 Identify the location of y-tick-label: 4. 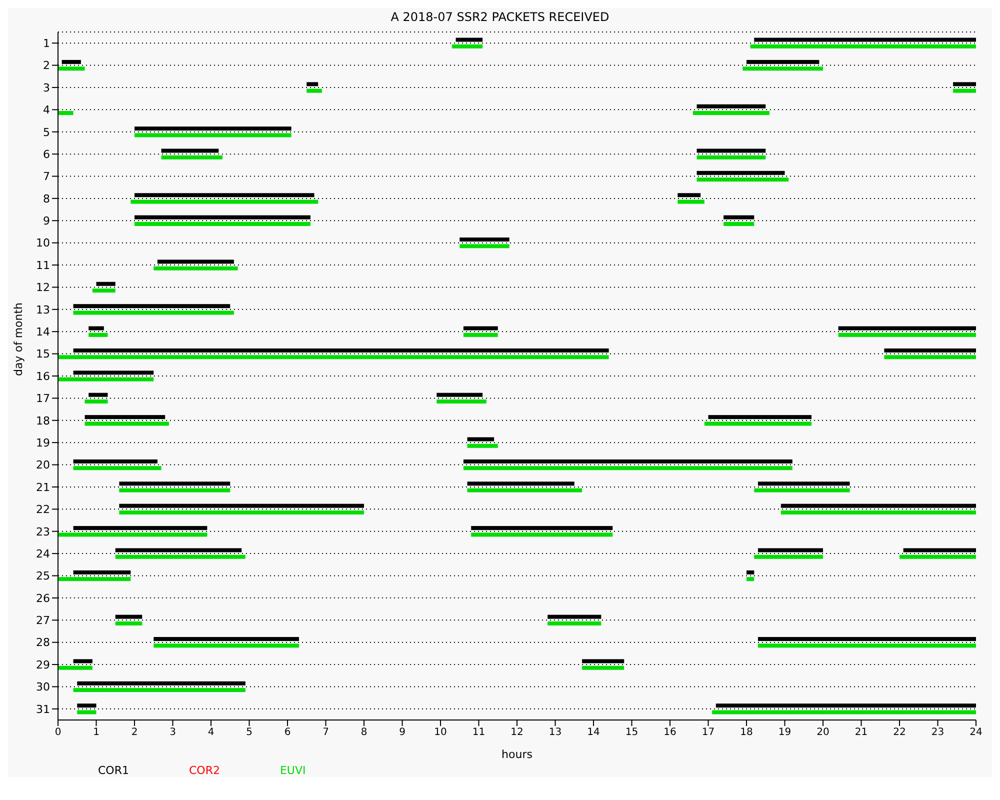
(46, 110).